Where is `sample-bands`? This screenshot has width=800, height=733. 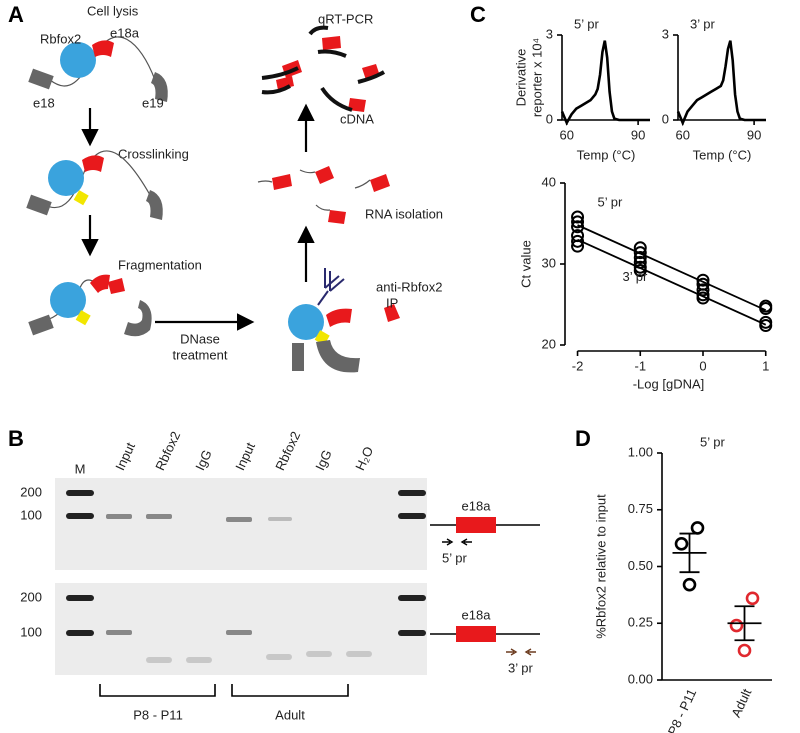
sample-bands is located at coordinates (239, 588).